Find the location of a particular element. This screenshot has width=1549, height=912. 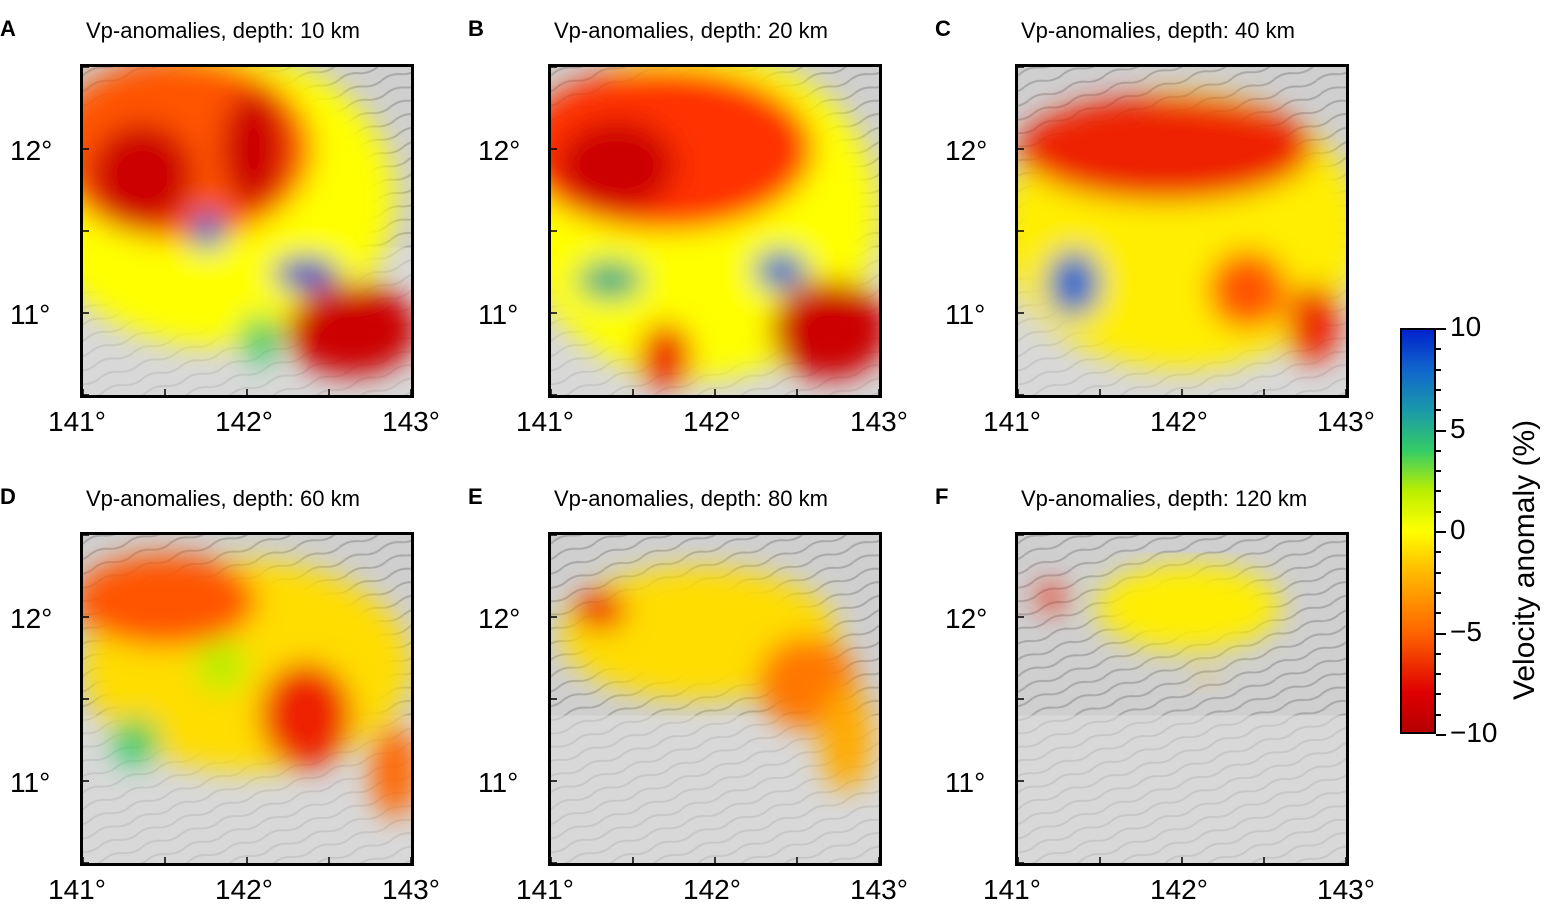

panel-letter: A is located at coordinates (8, 28).